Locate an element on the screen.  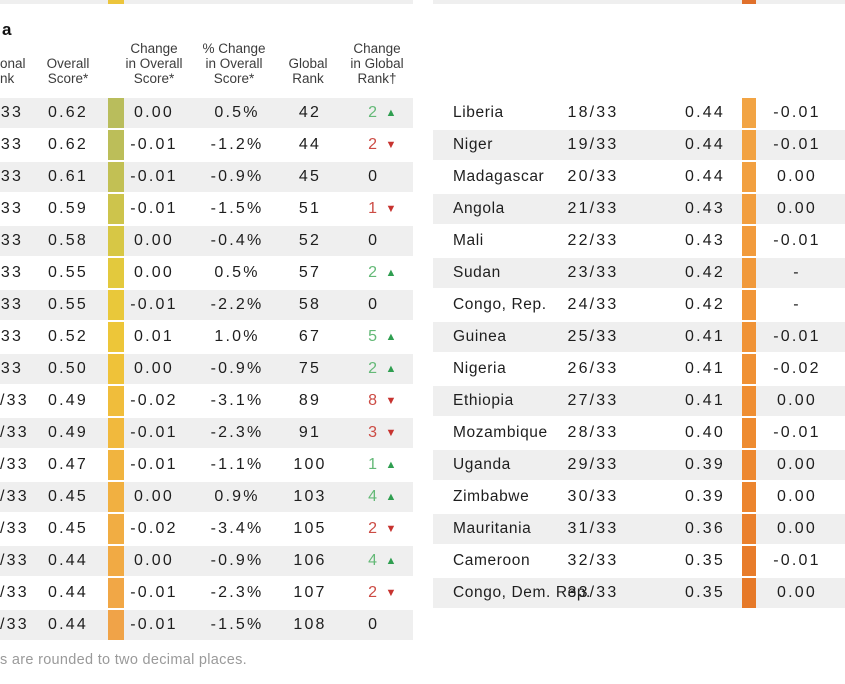
header-regional-rank: onal nk is located at coordinates (13, 71).